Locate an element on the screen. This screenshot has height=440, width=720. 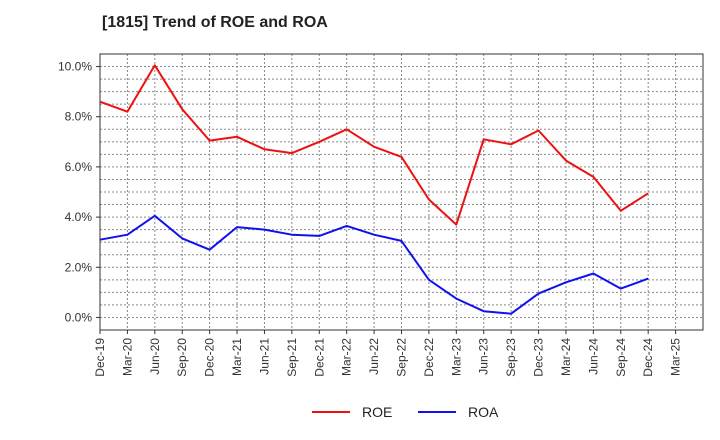
legend-label-roe: ROE is located at coordinates (377, 412).